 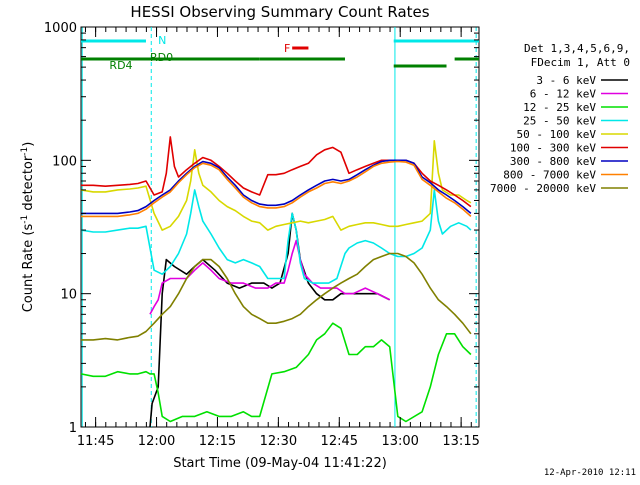 What do you see at coordinates (553, 148) in the screenshot?
I see `legend-label: 100 - 300 keV` at bounding box center [553, 148].